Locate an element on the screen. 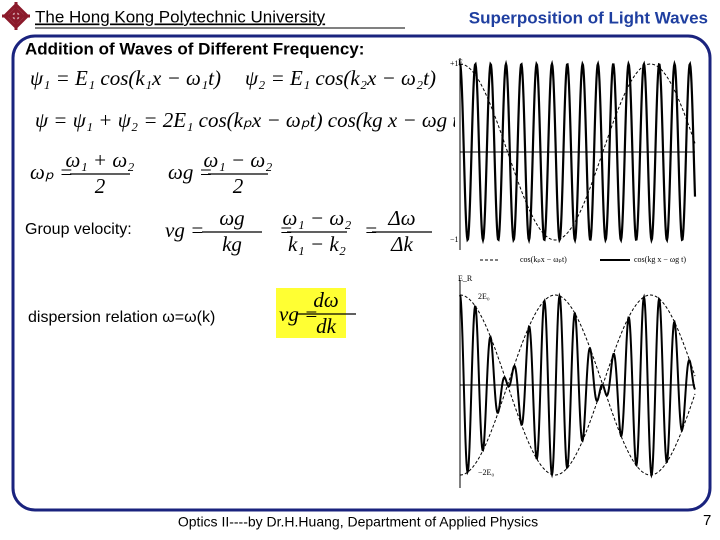  fraction-numerator: Δω is located at coordinates (401, 218).